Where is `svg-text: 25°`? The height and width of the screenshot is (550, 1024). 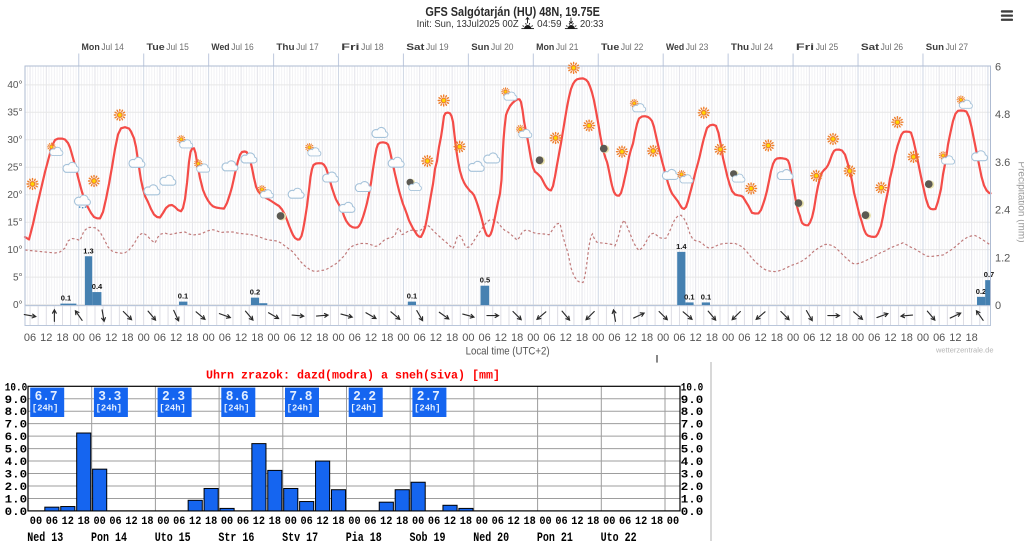
svg-text: 25° is located at coordinates (14, 168).